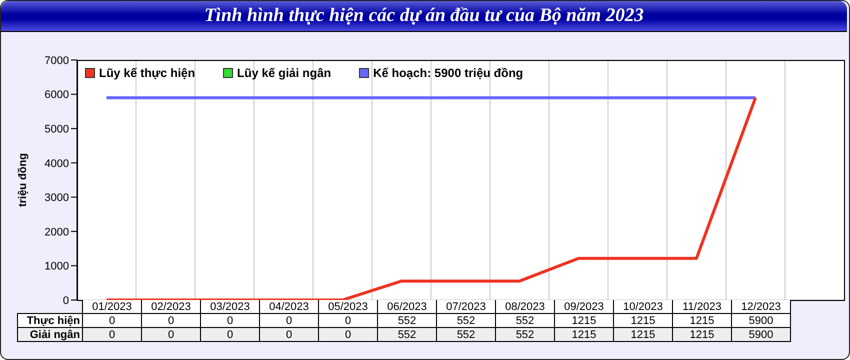 Image resolution: width=850 pixels, height=360 pixels. What do you see at coordinates (56, 129) in the screenshot?
I see `y-tick-label: 5000` at bounding box center [56, 129].